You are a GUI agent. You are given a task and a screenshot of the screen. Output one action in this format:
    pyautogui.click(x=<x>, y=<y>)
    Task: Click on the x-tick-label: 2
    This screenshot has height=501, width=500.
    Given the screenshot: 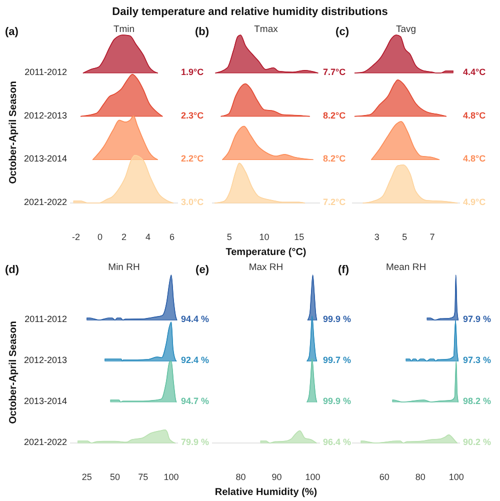 What is the action you would take?
    pyautogui.click(x=124, y=237)
    